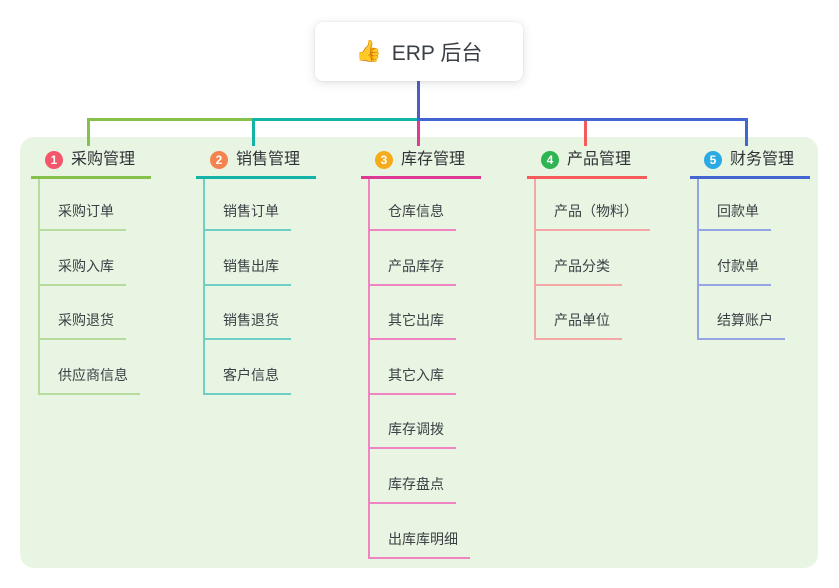 The image size is (839, 588). What do you see at coordinates (39, 287) in the screenshot?
I see `branch-1-subline` at bounding box center [39, 287].